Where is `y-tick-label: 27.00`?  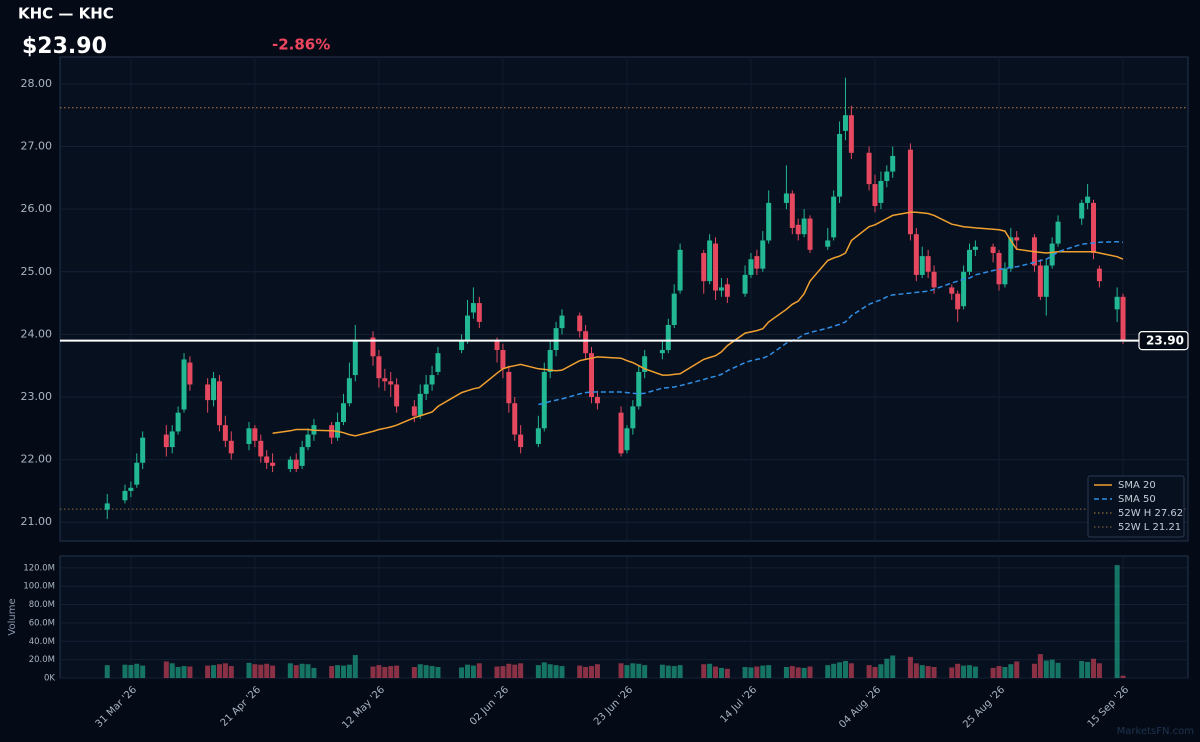 y-tick-label: 27.00 is located at coordinates (37, 146).